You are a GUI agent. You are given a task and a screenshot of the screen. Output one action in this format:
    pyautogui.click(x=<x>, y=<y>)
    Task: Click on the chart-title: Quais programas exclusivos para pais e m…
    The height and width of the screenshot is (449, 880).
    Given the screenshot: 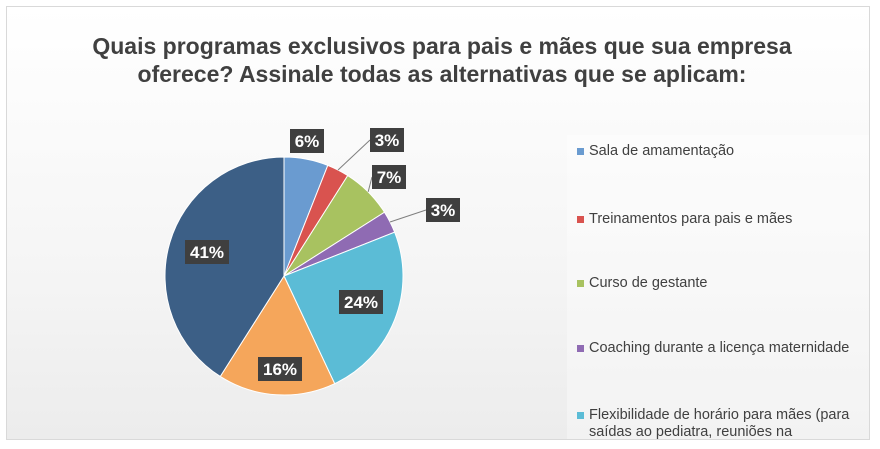 What is the action you would take?
    pyautogui.click(x=442, y=60)
    